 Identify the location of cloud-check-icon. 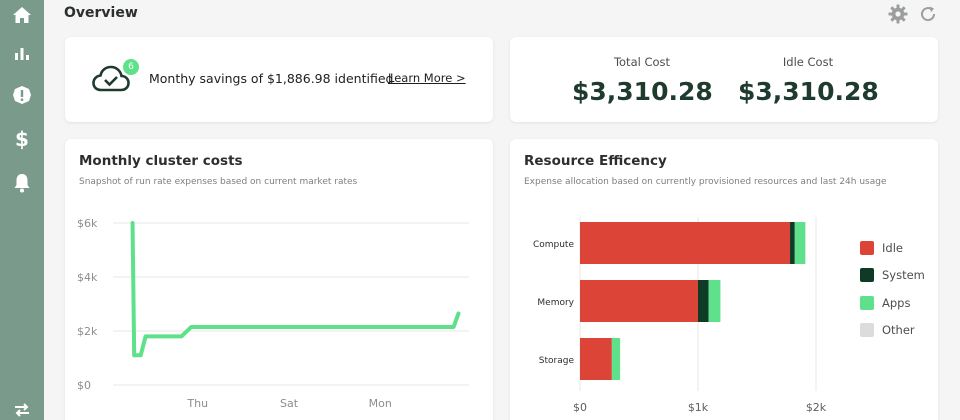
(111, 78).